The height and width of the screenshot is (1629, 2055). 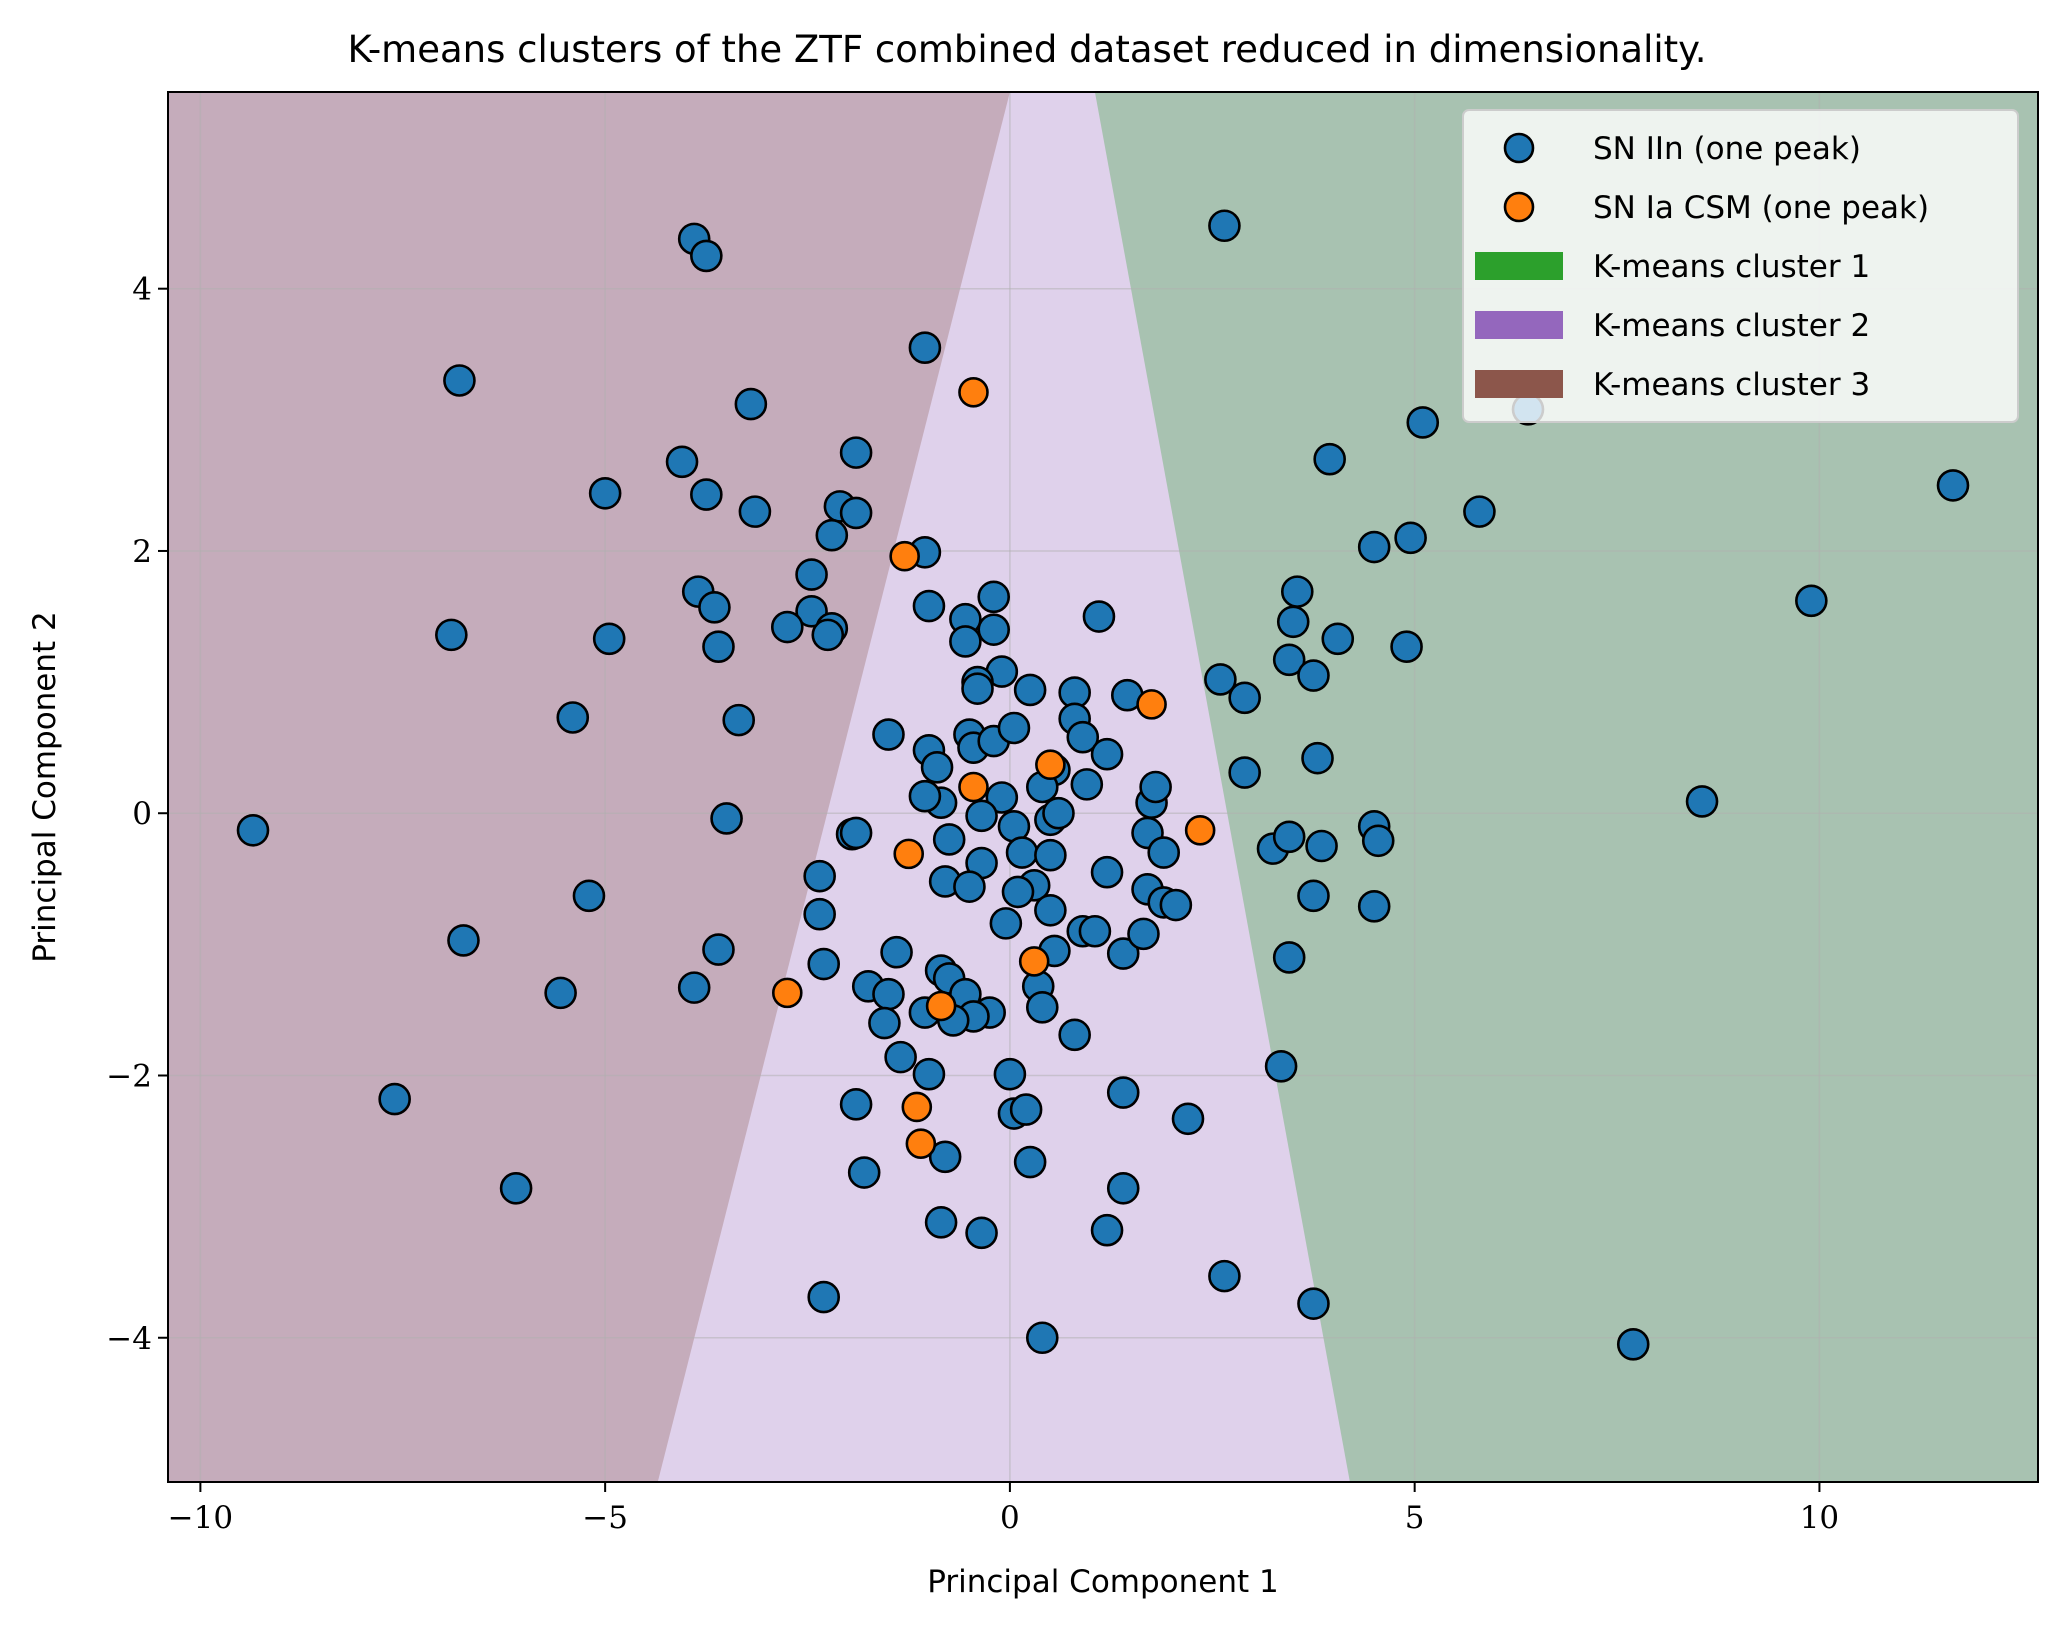 I want to click on legend-box, so click(x=1740, y=266).